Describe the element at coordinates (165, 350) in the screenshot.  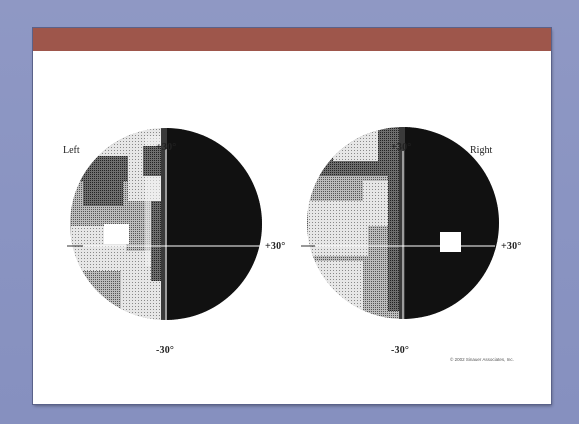
I see `left-bottom-axis-label: -30°` at that location.